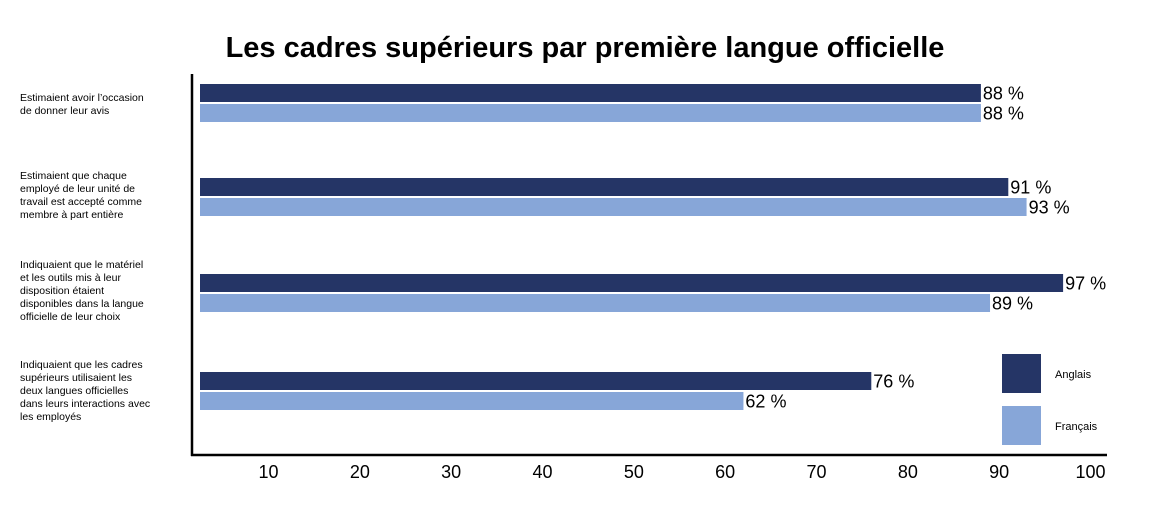 This screenshot has width=1170, height=510. What do you see at coordinates (681, 472) in the screenshot?
I see `x-axis-ticks: 10 20 30 40 50 60 70 80 90 100` at bounding box center [681, 472].